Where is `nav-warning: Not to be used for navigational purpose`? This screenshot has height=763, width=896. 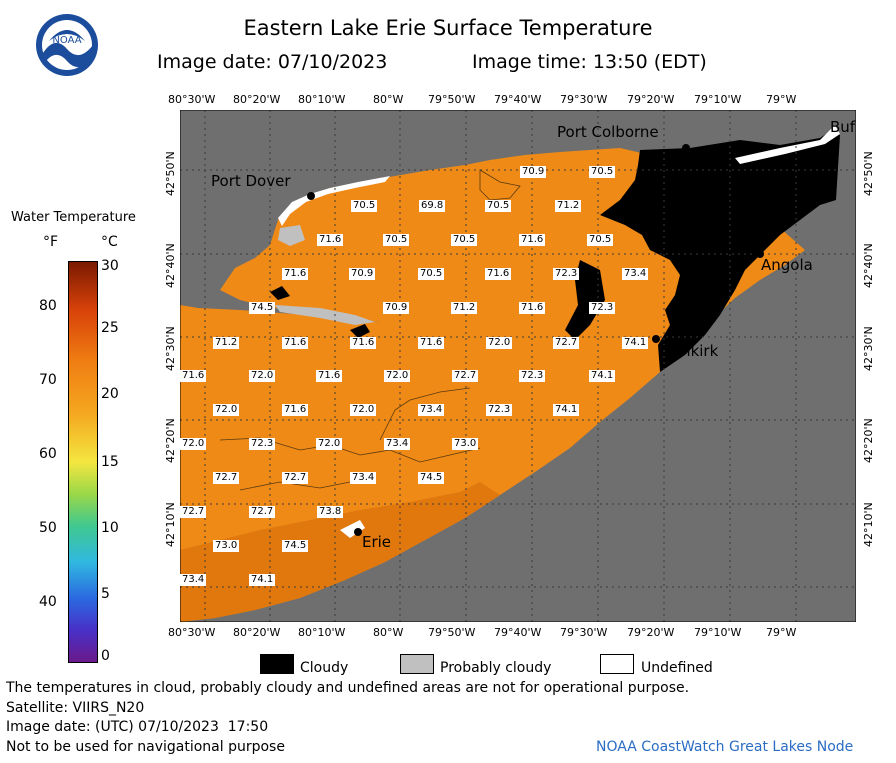
nav-warning: Not to be used for navigational purpose is located at coordinates (145, 747).